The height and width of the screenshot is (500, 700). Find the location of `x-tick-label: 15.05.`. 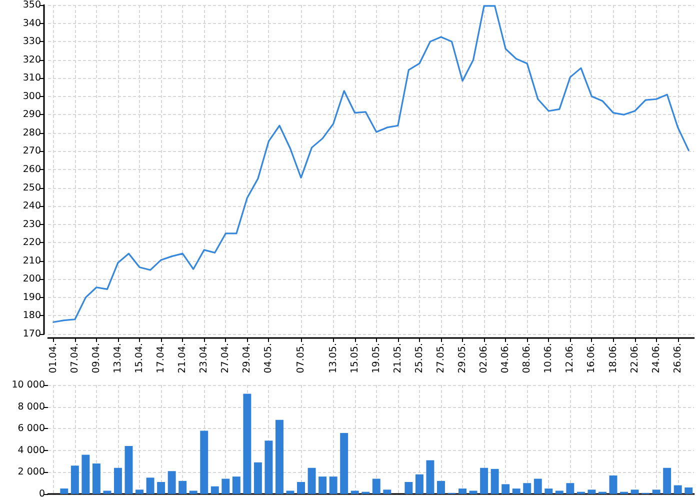

x-tick-label: 15.05. is located at coordinates (354, 358).